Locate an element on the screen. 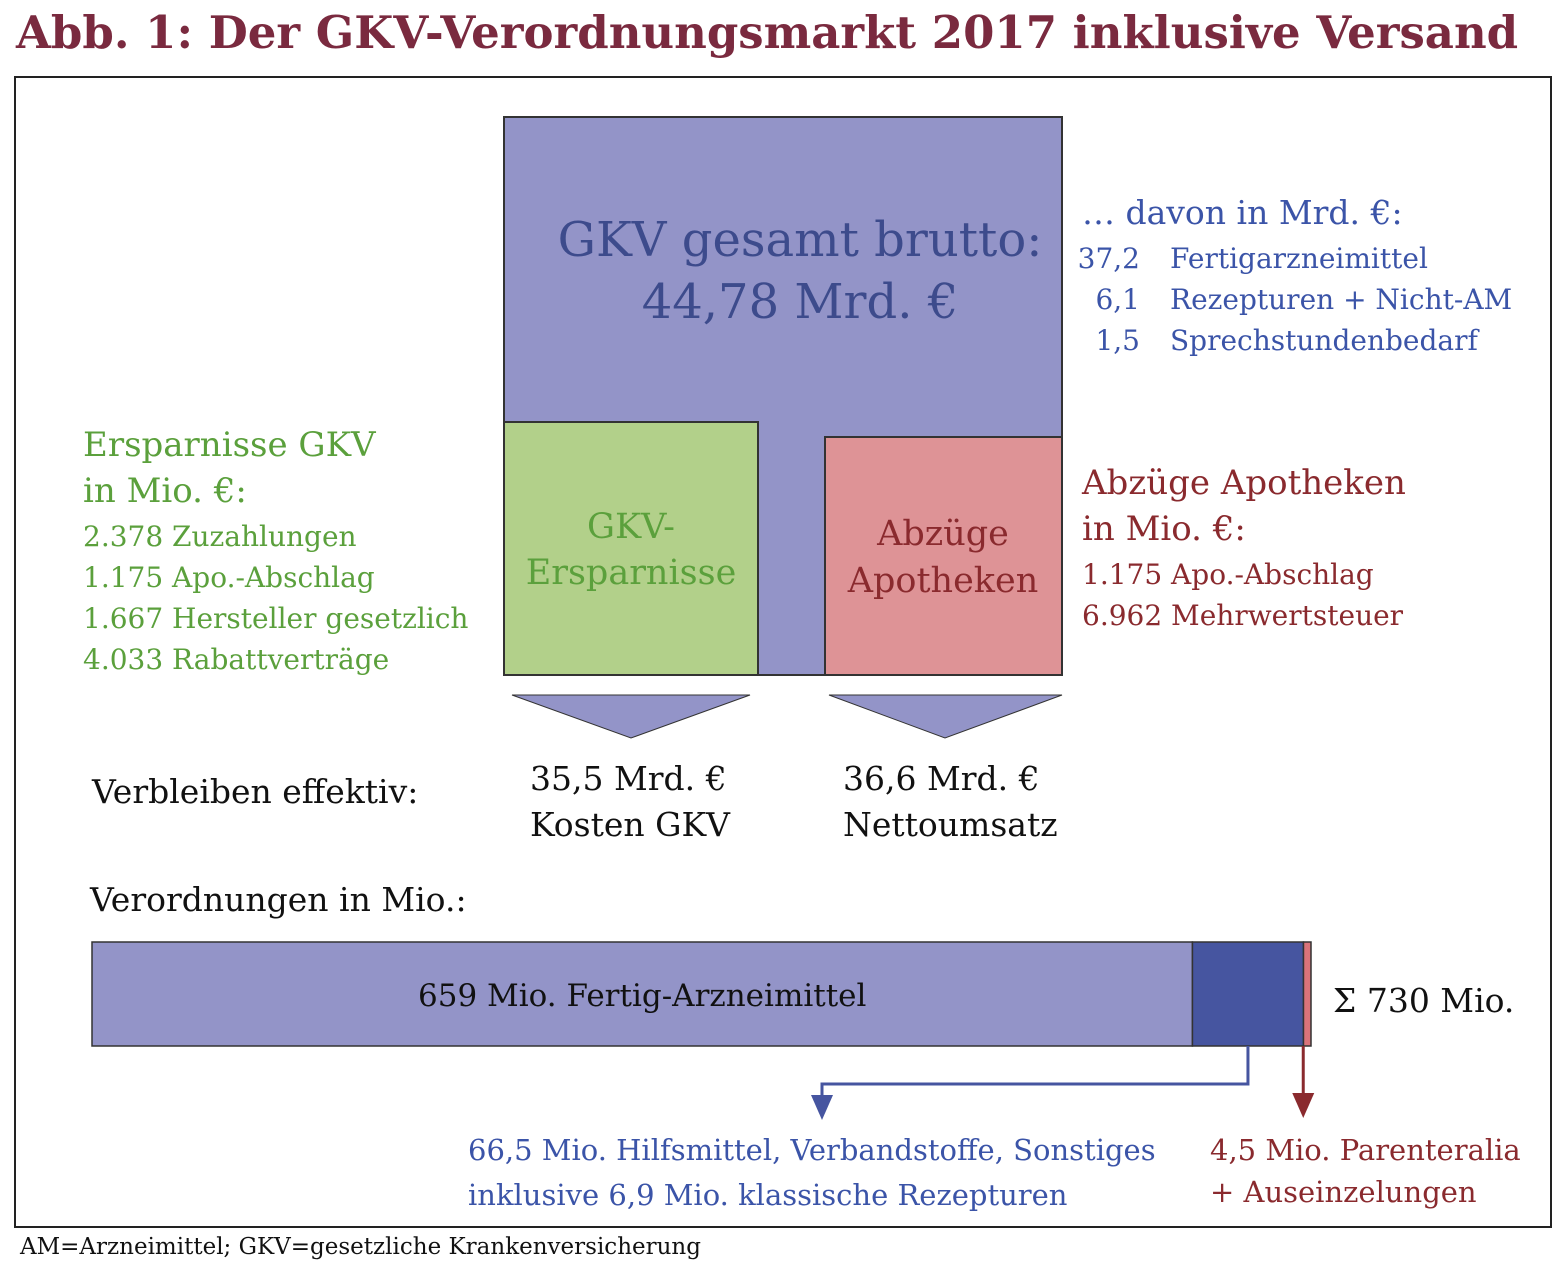 The height and width of the screenshot is (1279, 1566). savings-block-label-line1: GKV- is located at coordinates (631, 527).